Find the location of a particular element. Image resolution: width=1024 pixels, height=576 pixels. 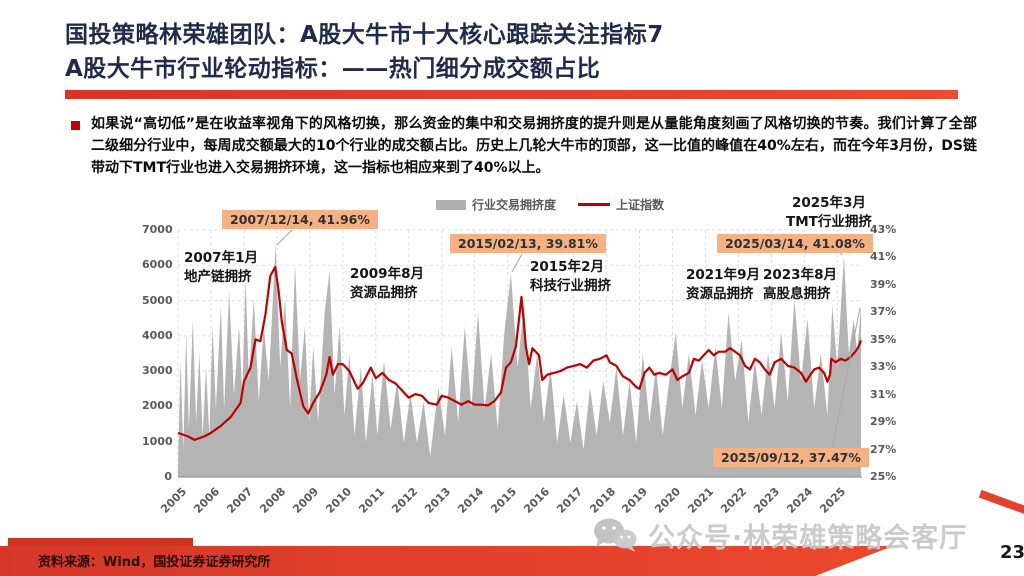

legend-item-area: 行业交易拥挤度 is located at coordinates (495, 204).